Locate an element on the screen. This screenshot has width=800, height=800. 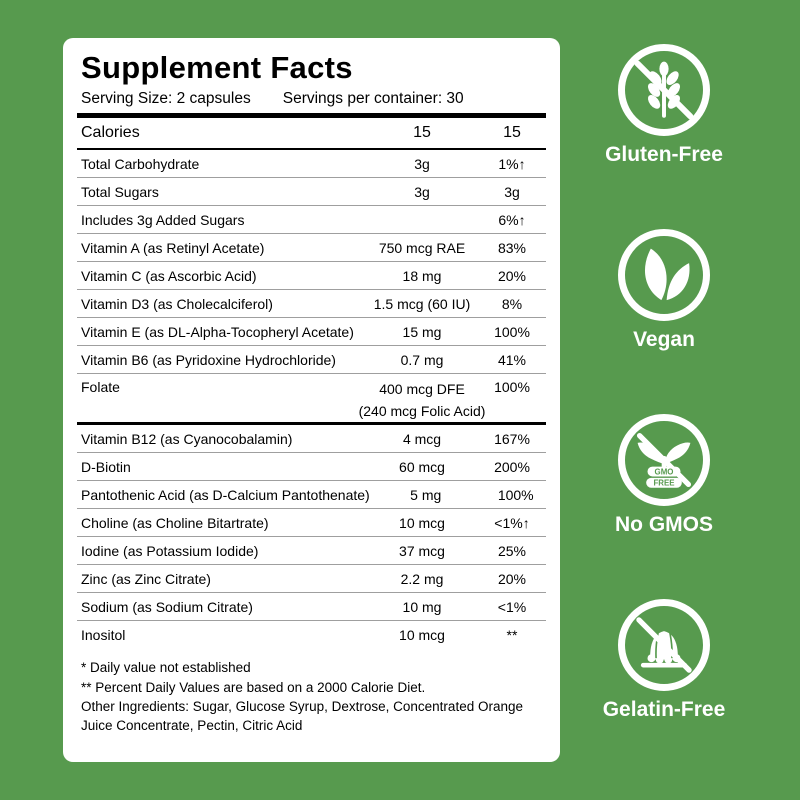
calories-dv: 15 is located at coordinates (512, 132).